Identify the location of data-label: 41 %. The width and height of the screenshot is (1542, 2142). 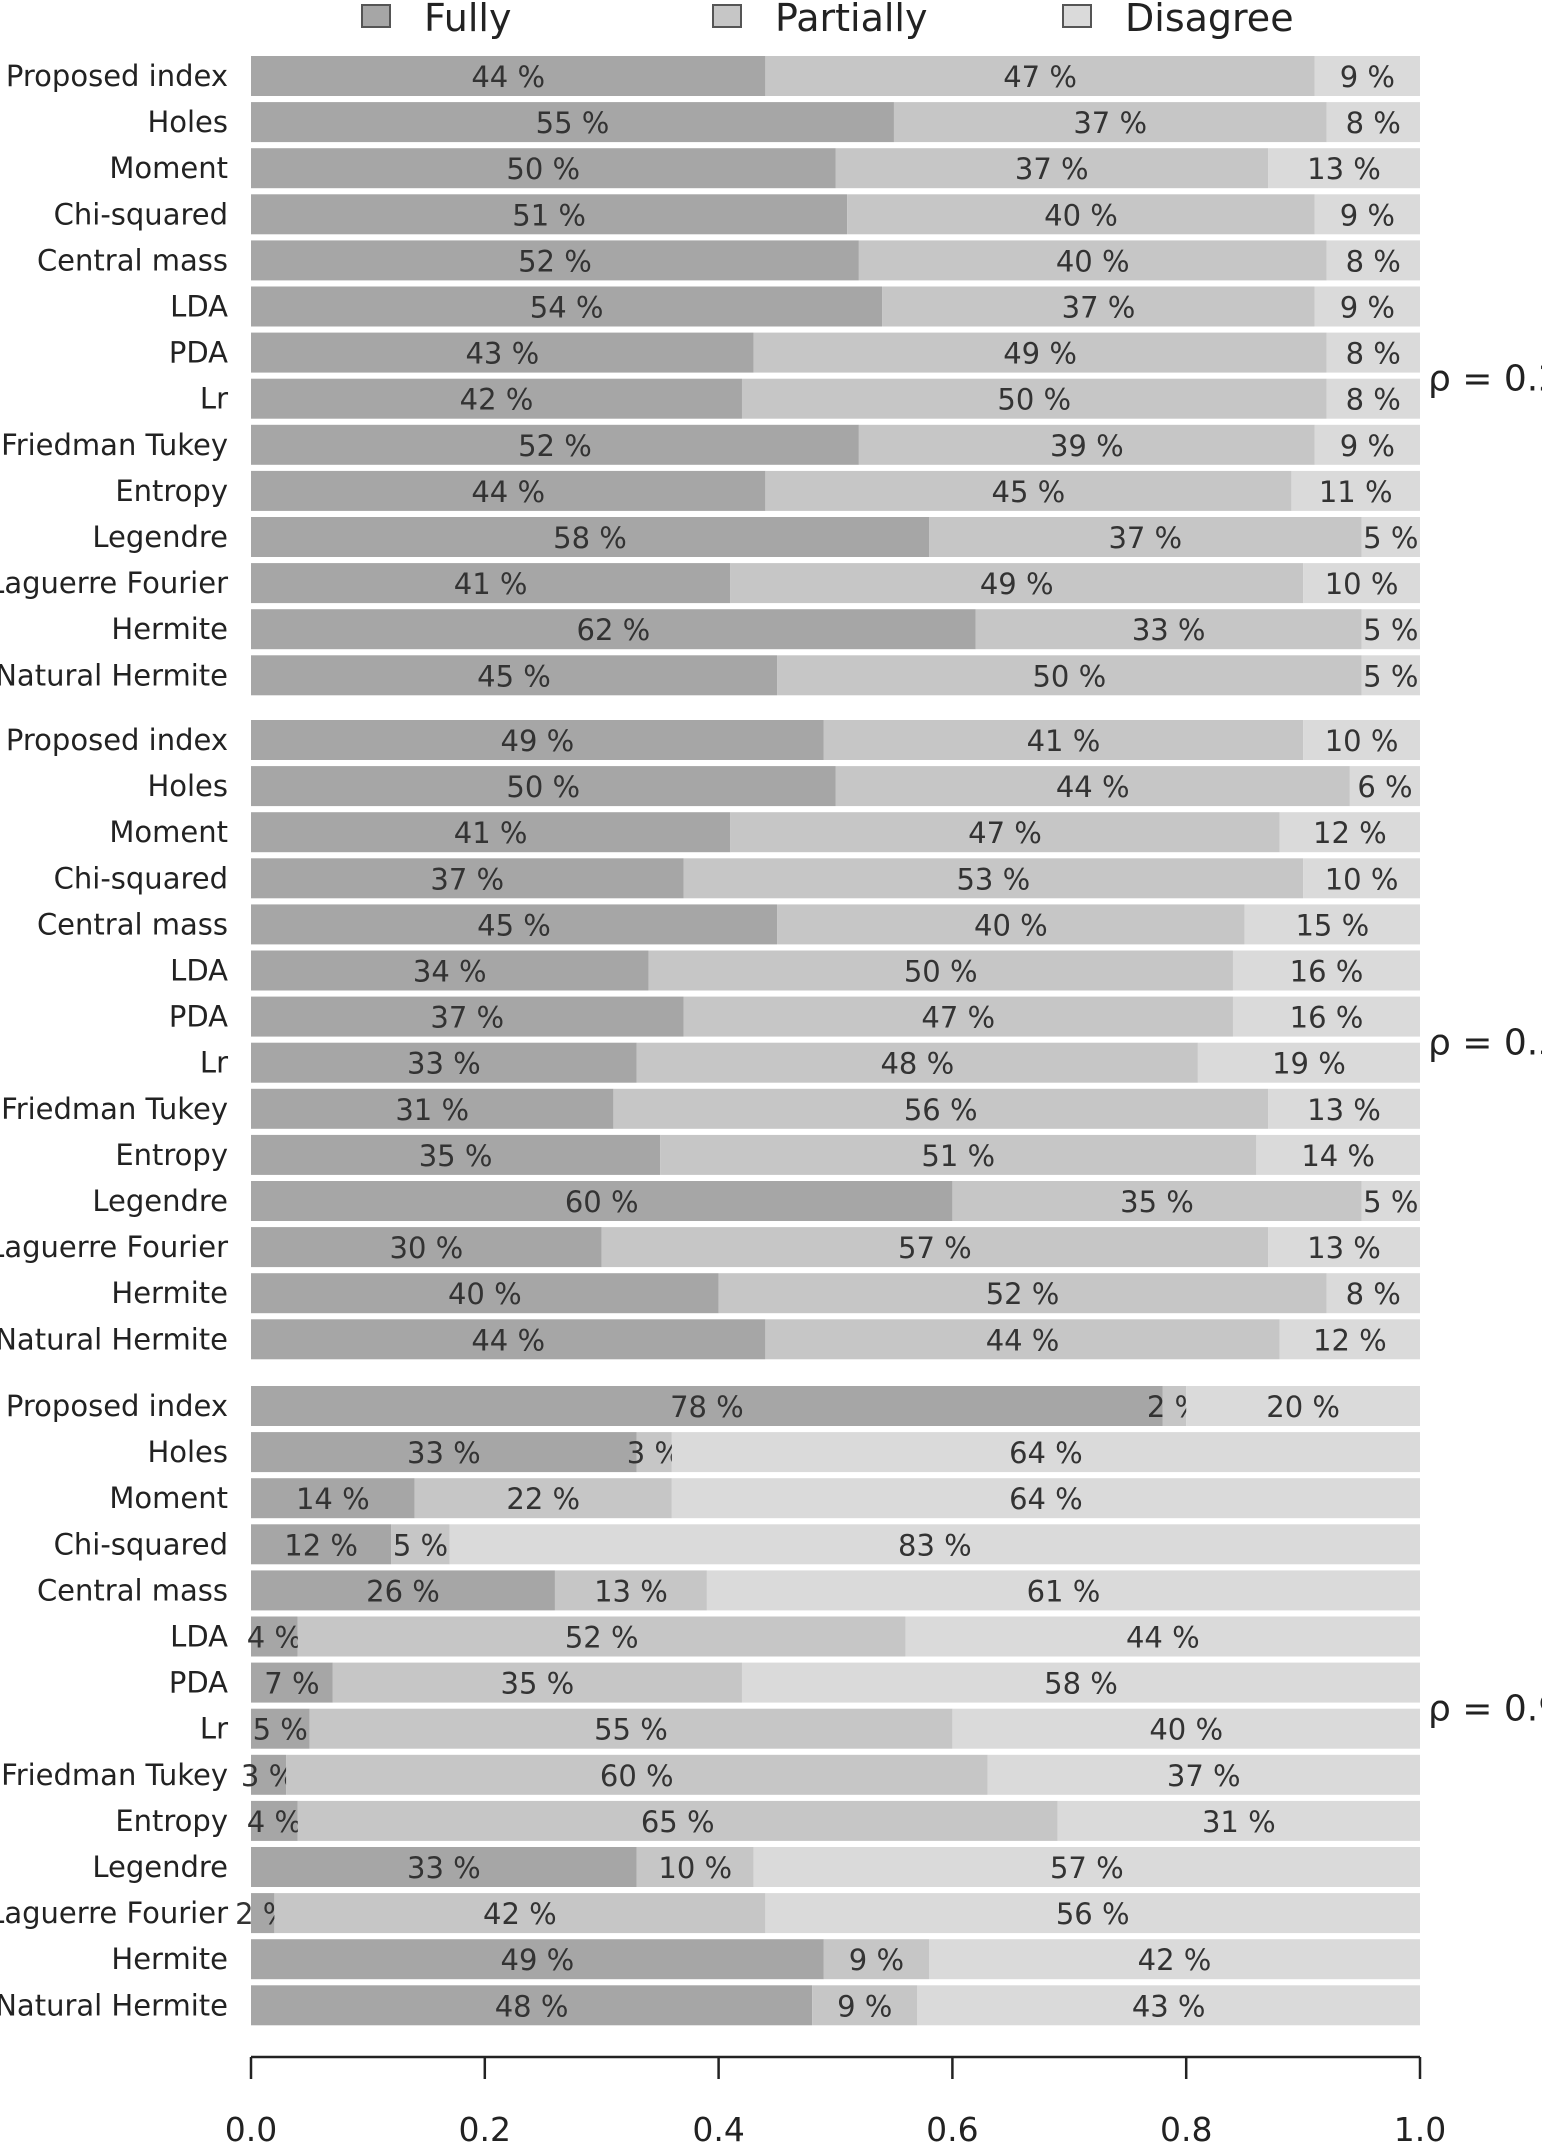
(491, 833).